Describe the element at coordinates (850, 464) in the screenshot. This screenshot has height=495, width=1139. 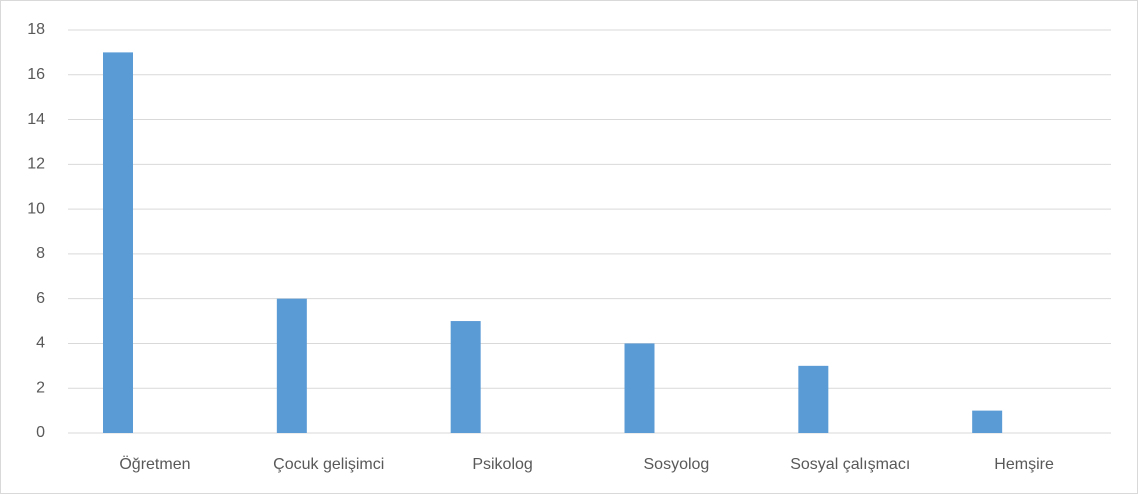
I see `x-tick-label: Sosyal çalışmacı` at that location.